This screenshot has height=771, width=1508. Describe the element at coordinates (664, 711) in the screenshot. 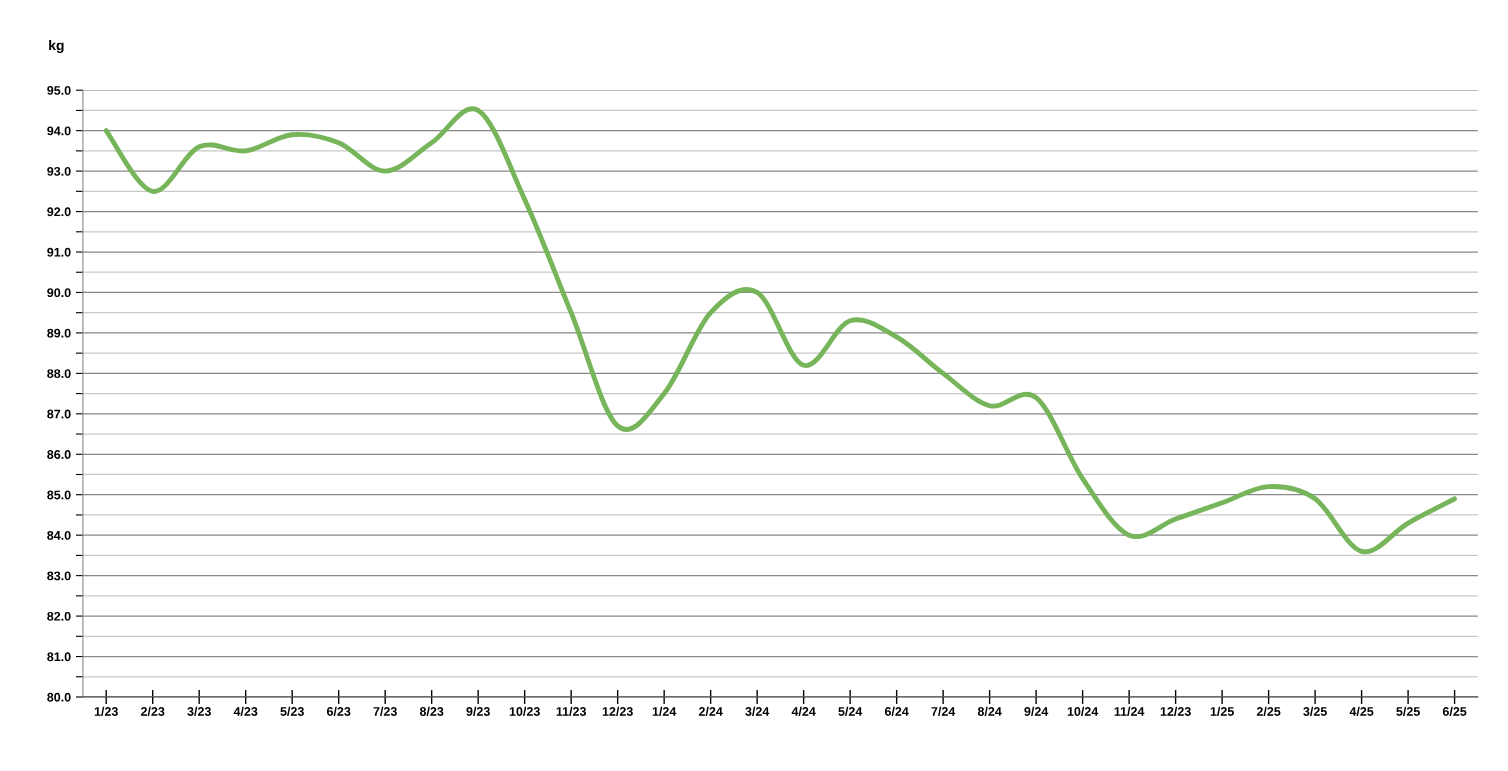

I see `x-tick-label: 1/24` at that location.